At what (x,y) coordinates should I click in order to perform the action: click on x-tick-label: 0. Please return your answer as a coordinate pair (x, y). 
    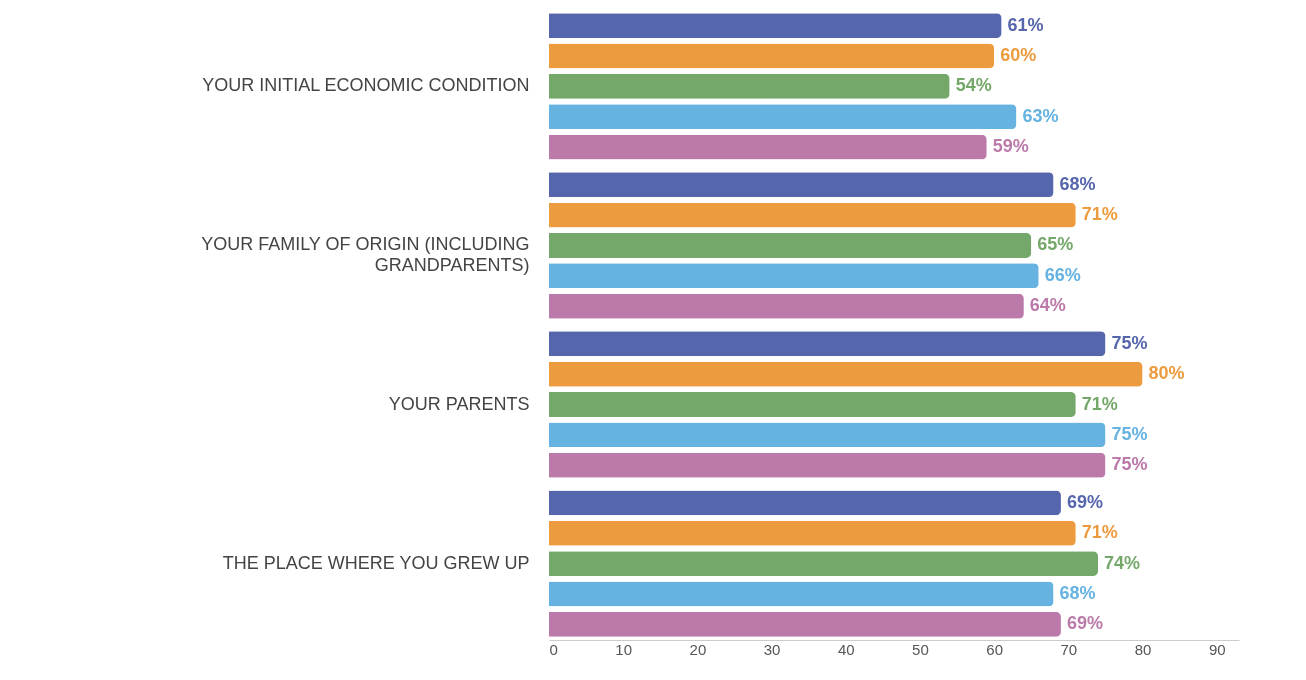
    Looking at the image, I should click on (553, 649).